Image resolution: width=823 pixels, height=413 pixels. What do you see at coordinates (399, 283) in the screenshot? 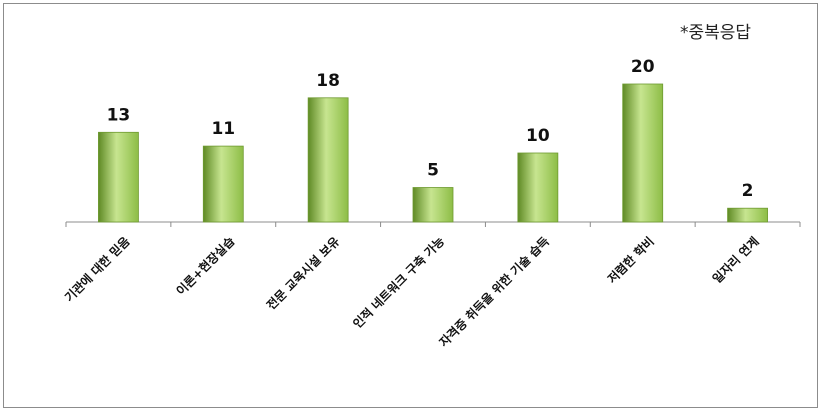
I see `category-label: 인적 네트워크 구축 가능` at bounding box center [399, 283].